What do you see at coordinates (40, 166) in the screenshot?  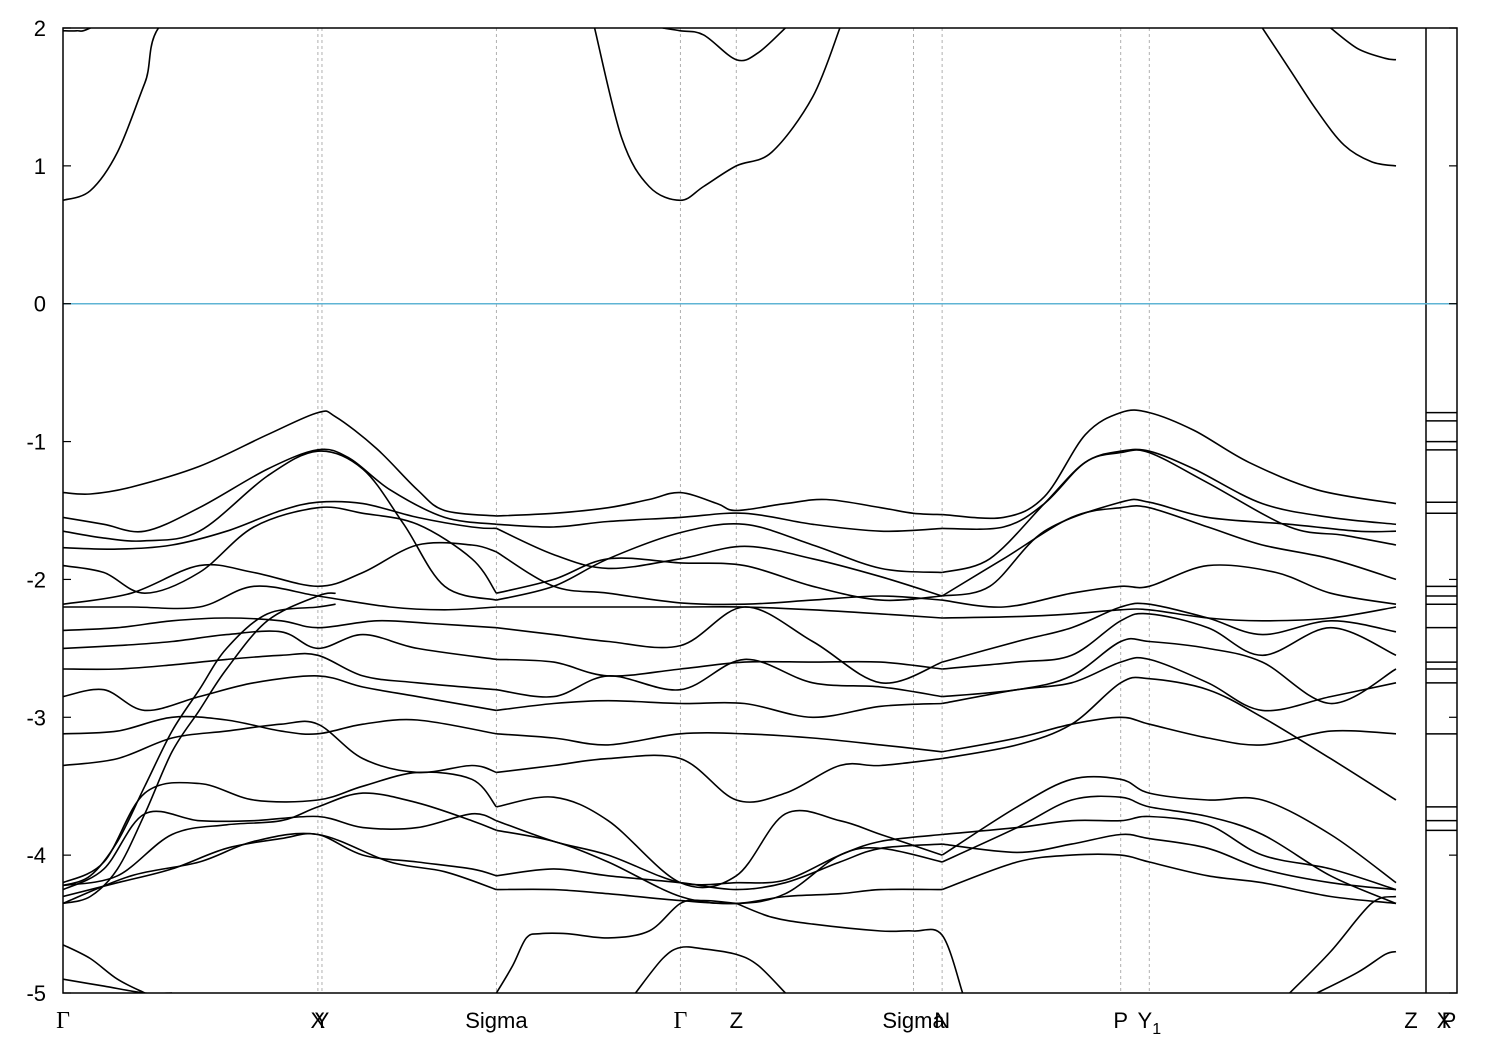 I see `y-tick-label: 1` at bounding box center [40, 166].